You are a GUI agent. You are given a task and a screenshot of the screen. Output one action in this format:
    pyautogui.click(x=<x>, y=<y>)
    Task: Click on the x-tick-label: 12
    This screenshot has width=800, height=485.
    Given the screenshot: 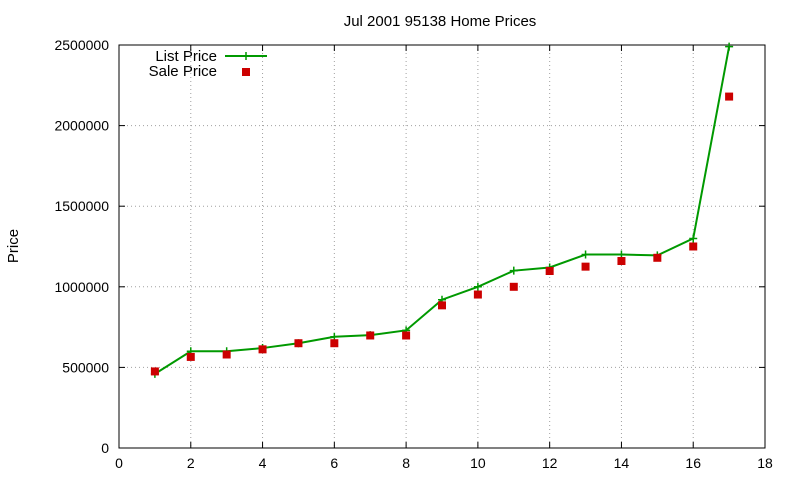 What is the action you would take?
    pyautogui.click(x=550, y=463)
    